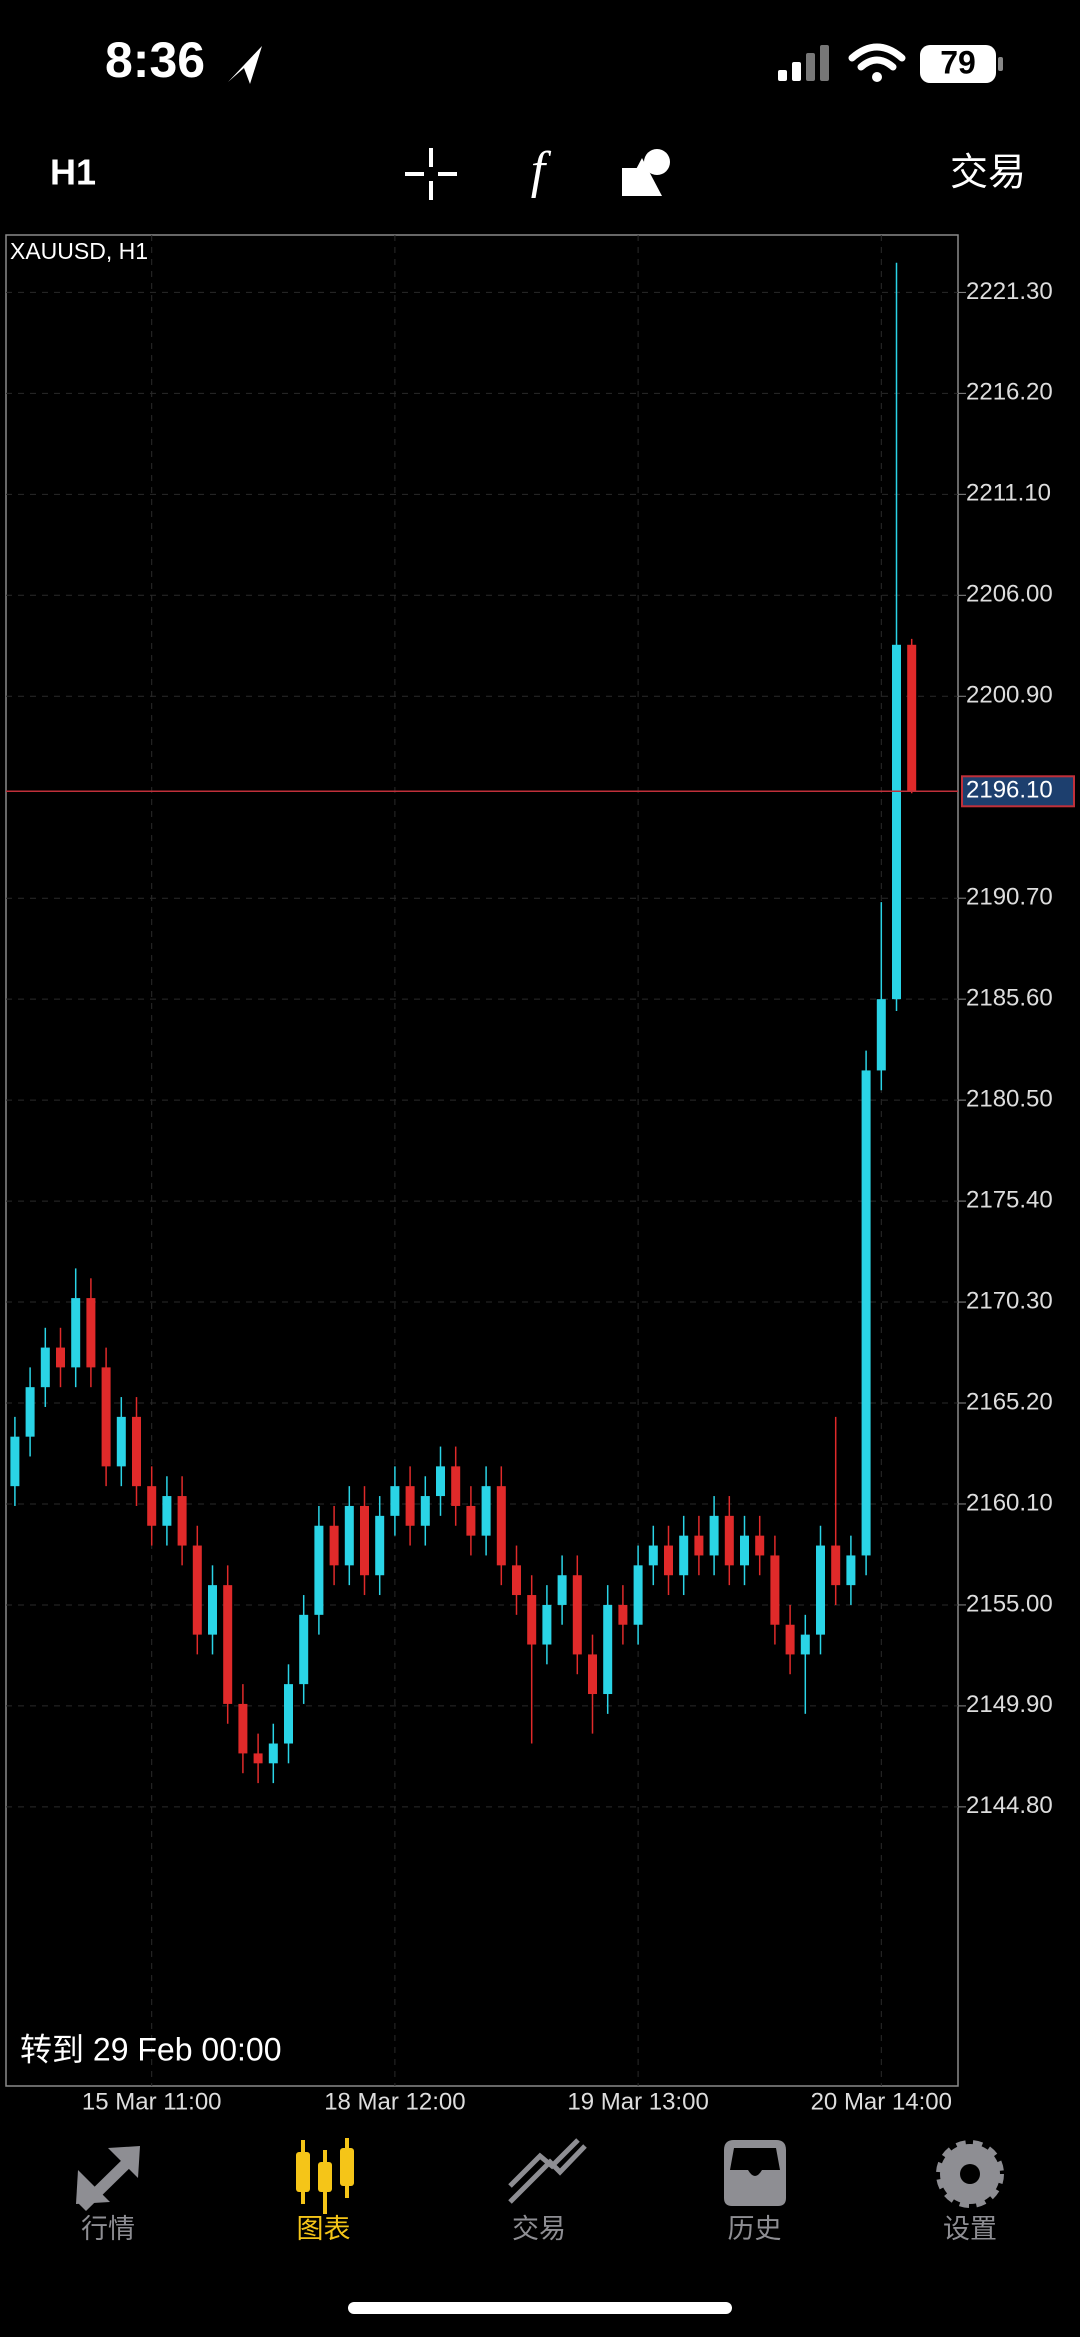 The width and height of the screenshot is (1080, 2337). Describe the element at coordinates (1009, 997) in the screenshot. I see `y-tick-label: 2185.60` at that location.